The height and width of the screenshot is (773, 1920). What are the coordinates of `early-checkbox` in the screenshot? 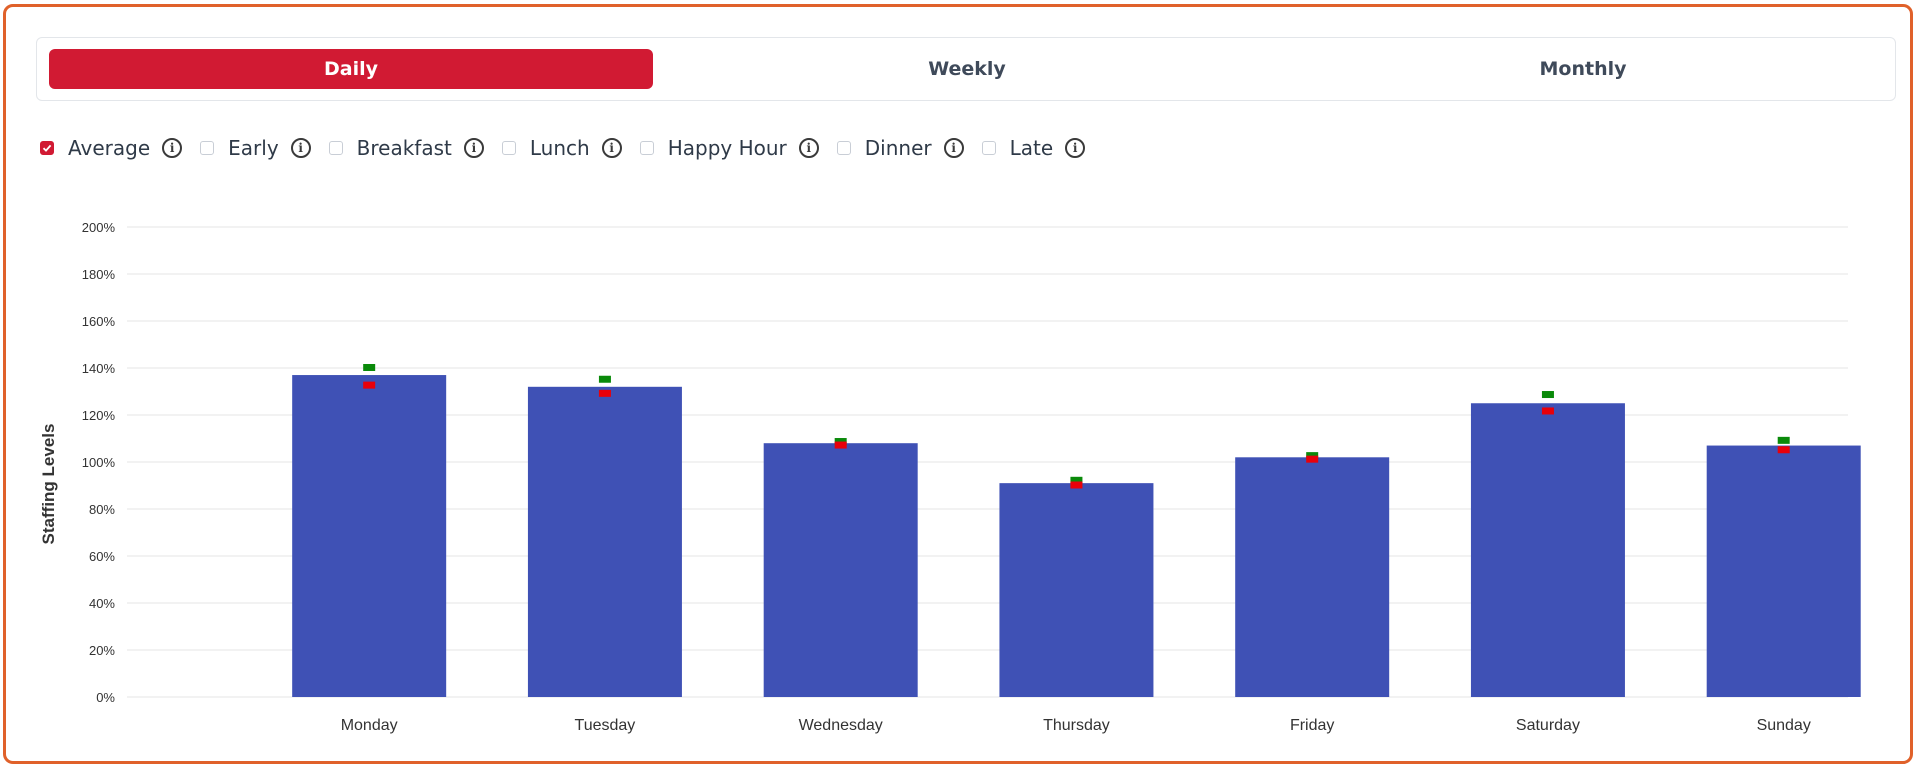 It's located at (207, 148).